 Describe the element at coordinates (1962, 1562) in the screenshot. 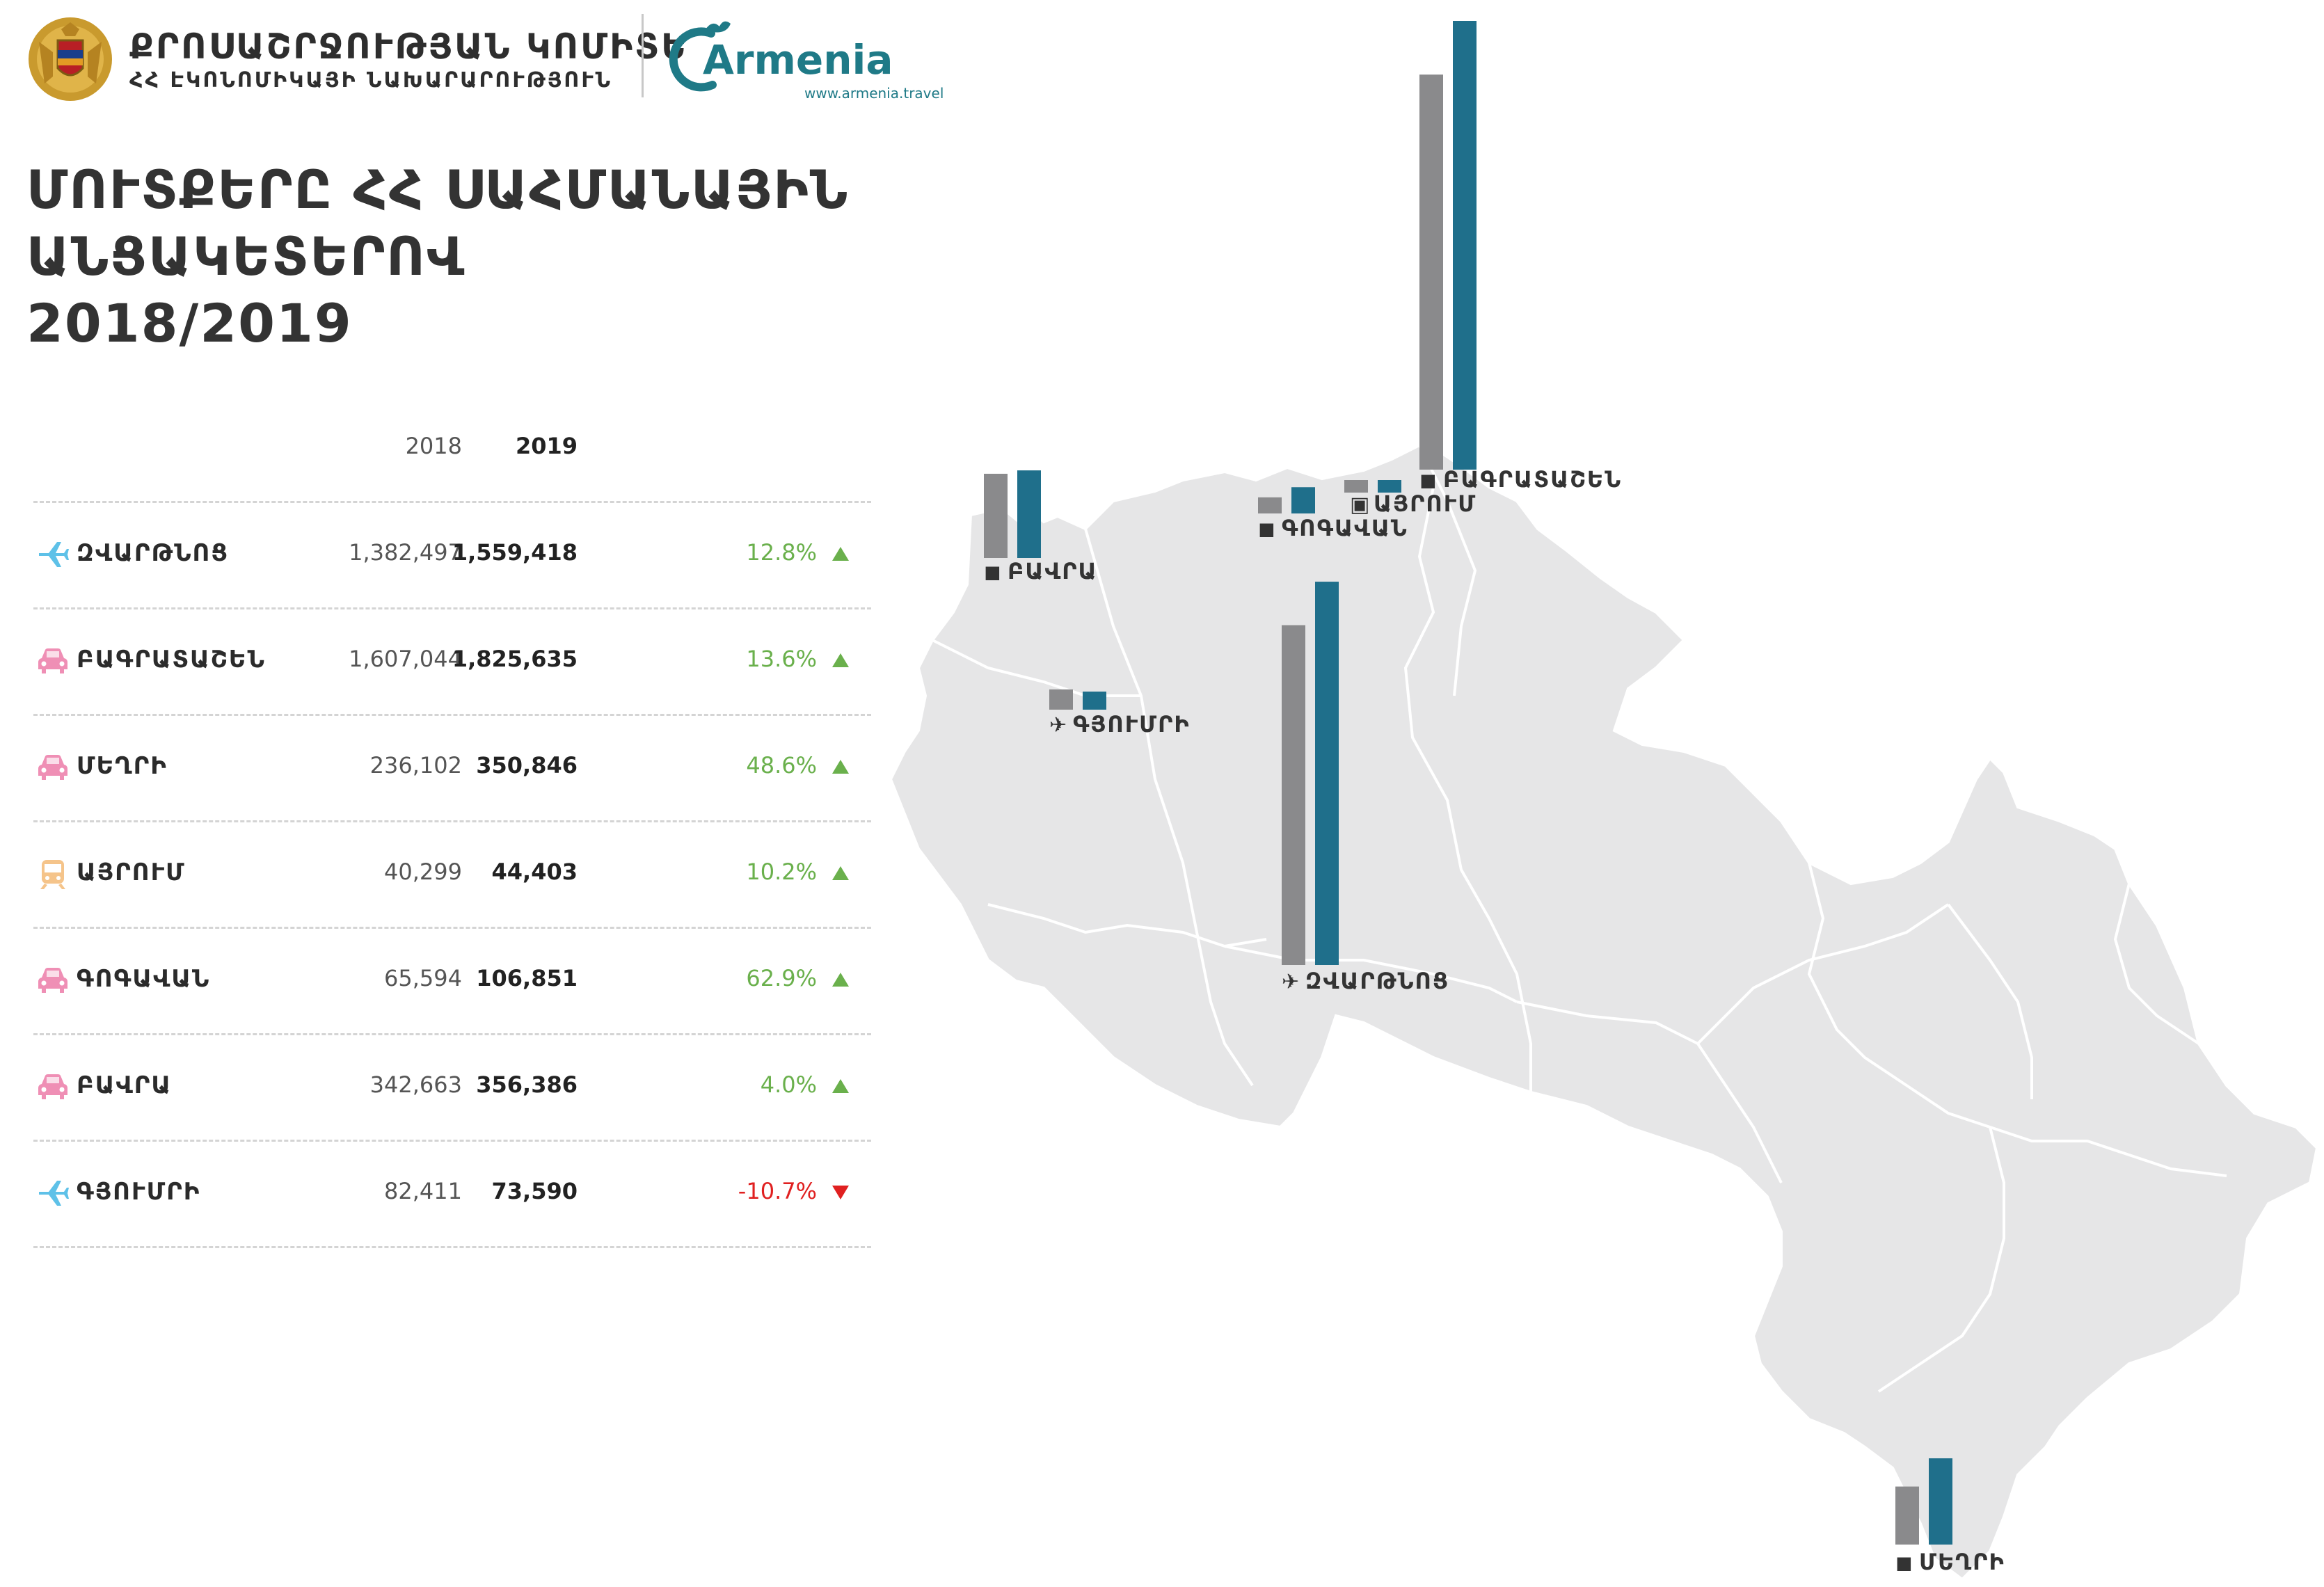

I see `map-label: ՄԵՂՐԻ` at that location.